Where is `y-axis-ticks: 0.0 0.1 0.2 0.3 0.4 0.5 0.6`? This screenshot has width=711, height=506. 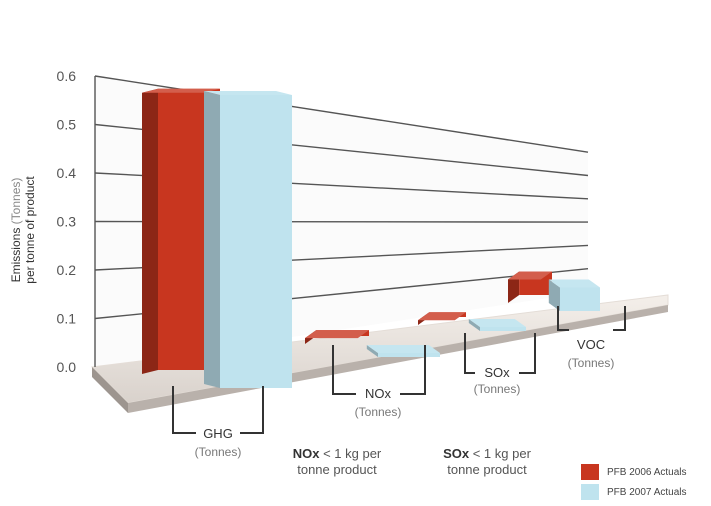
y-axis-ticks: 0.0 0.1 0.2 0.3 0.4 0.5 0.6 is located at coordinates (67, 221).